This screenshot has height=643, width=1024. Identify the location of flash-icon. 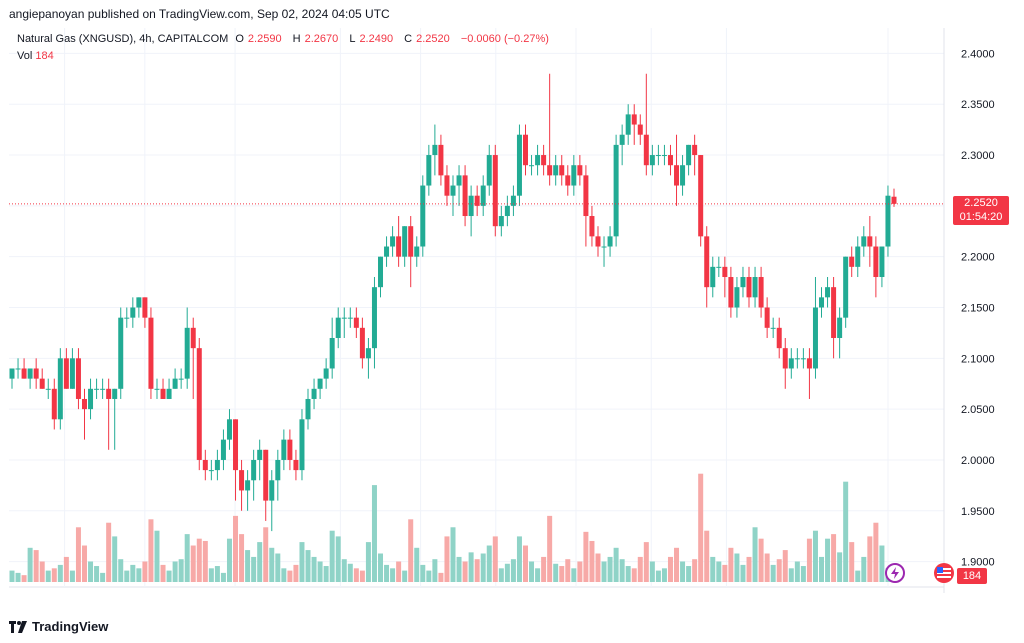
(895, 573).